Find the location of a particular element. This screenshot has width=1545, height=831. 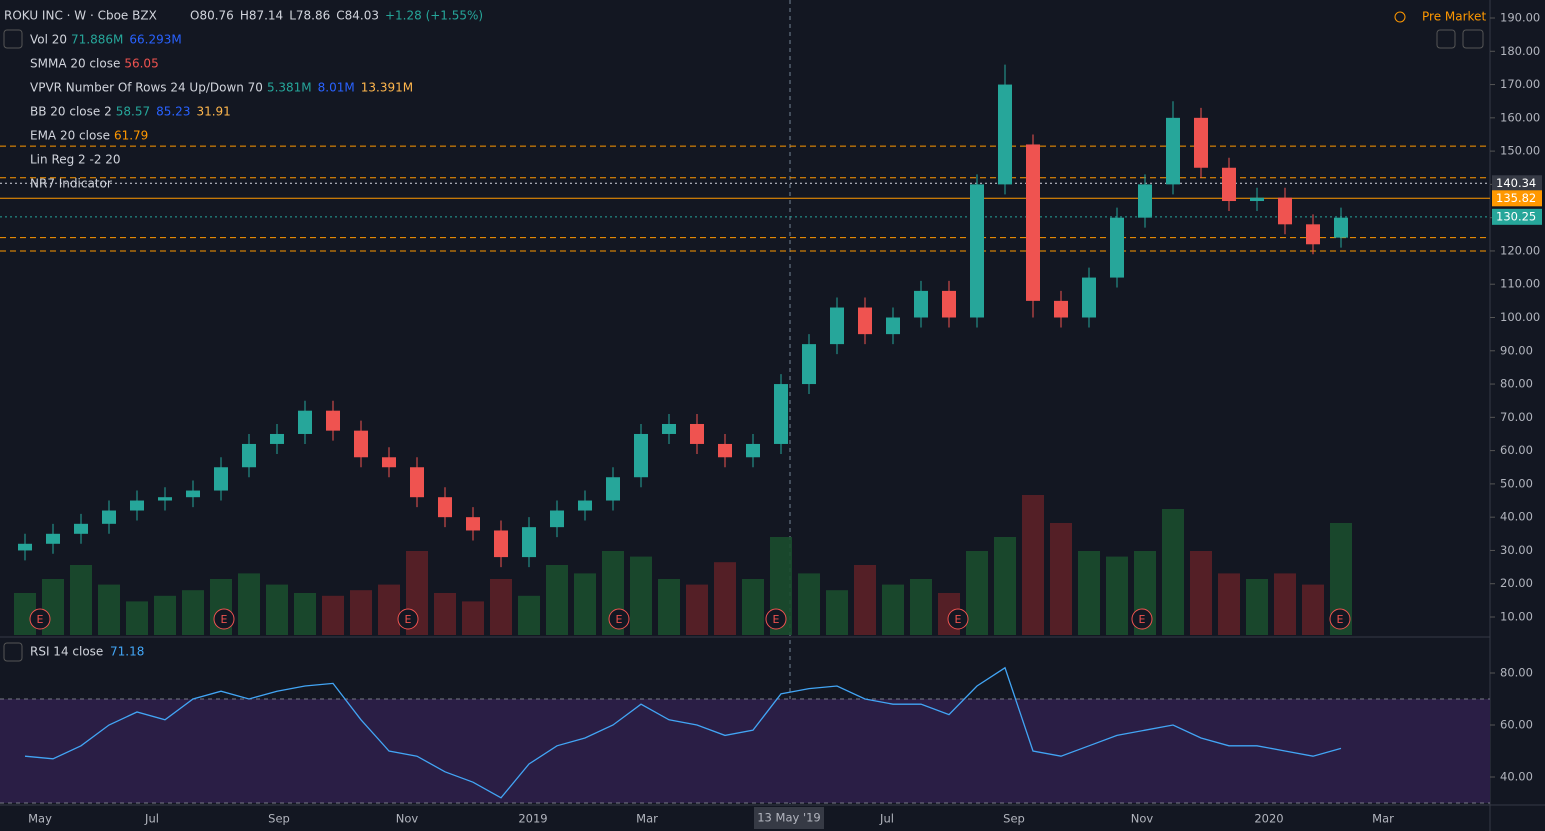

y-tick-label: 40.00 is located at coordinates (1516, 777).